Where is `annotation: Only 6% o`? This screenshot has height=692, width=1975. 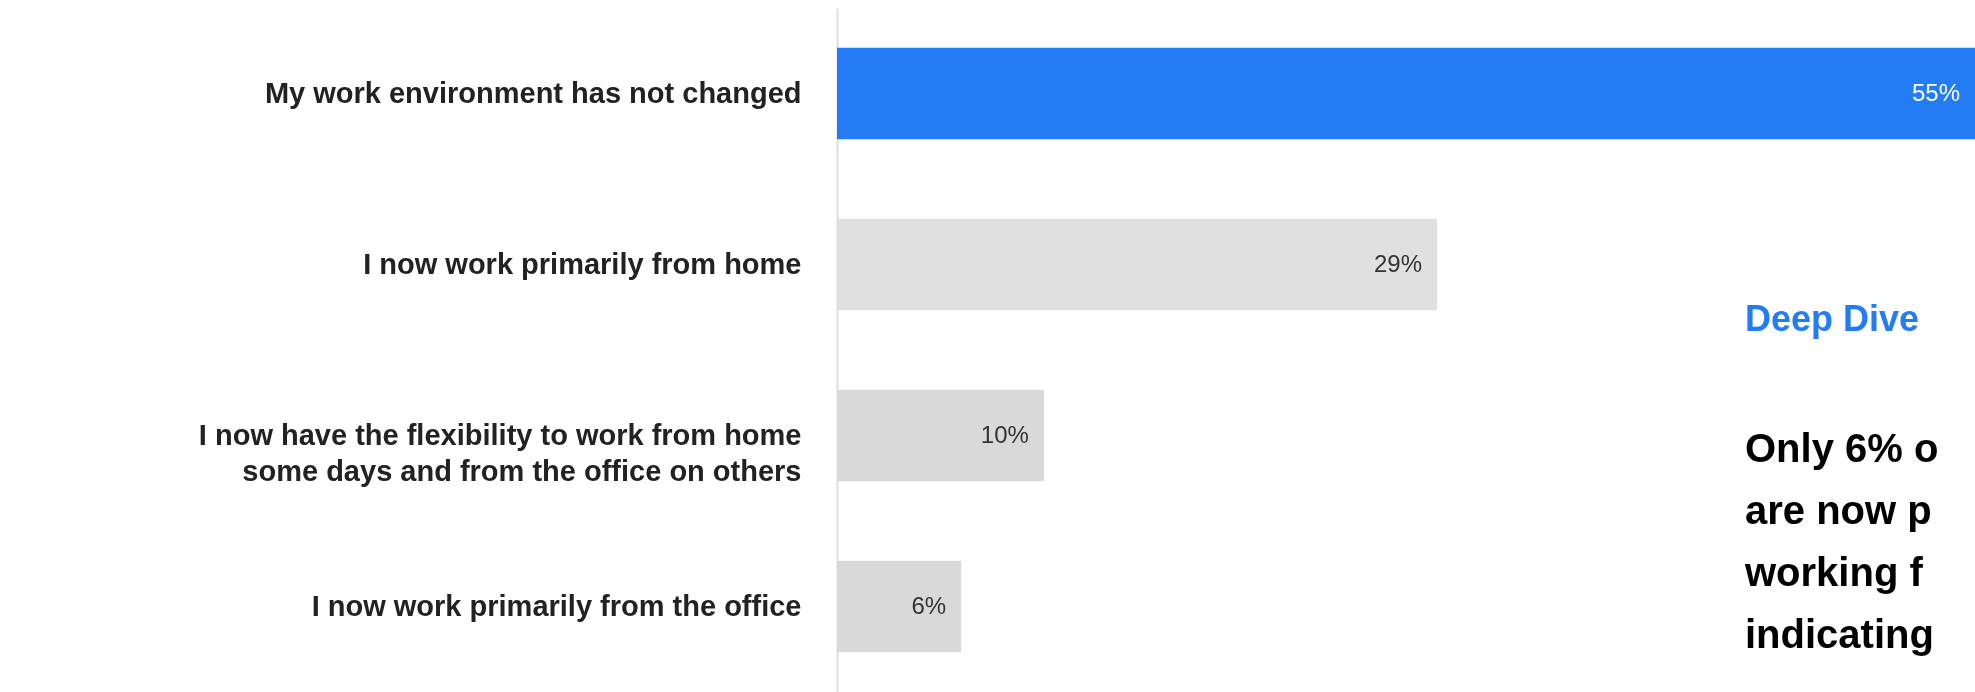
annotation: Only 6% o is located at coordinates (1842, 448).